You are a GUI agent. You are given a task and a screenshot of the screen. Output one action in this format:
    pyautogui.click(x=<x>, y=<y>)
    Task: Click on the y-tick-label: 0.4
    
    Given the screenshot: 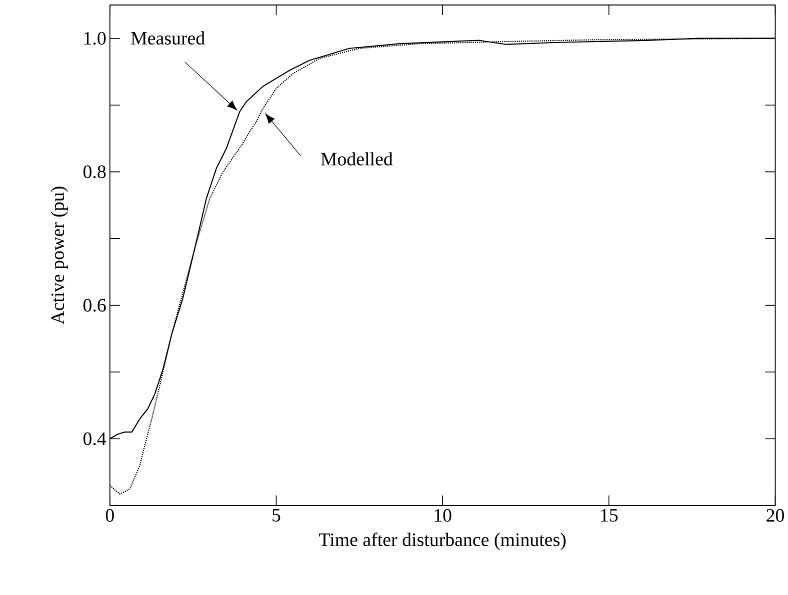 What is the action you would take?
    pyautogui.click(x=94, y=438)
    